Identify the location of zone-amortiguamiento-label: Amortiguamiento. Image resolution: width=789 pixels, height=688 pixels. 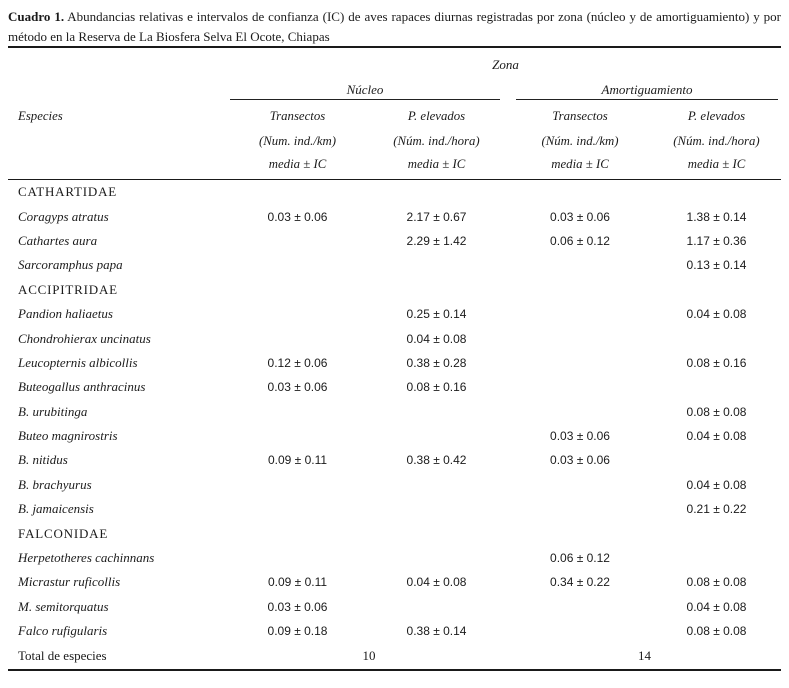
(647, 91).